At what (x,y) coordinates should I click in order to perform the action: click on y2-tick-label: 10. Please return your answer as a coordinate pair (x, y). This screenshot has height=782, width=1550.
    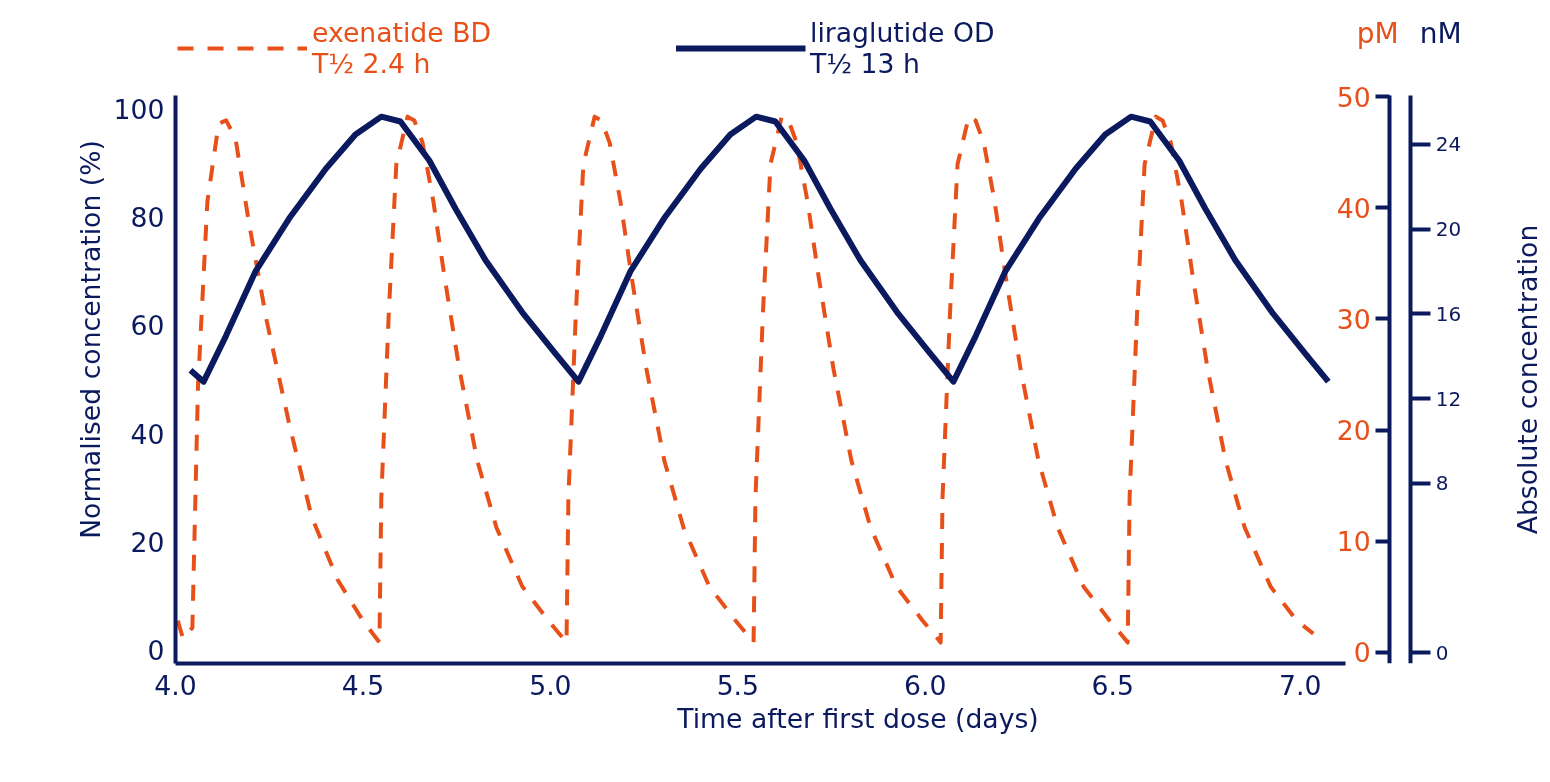
    Looking at the image, I should click on (1353, 542).